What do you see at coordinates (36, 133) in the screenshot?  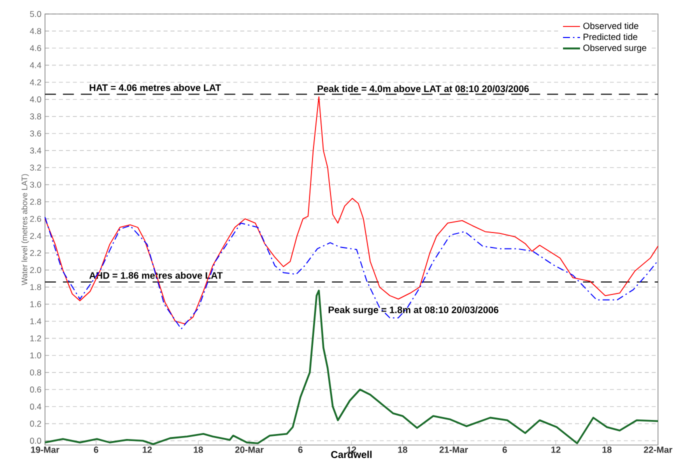 I see `y-tick-label: 3.6` at bounding box center [36, 133].